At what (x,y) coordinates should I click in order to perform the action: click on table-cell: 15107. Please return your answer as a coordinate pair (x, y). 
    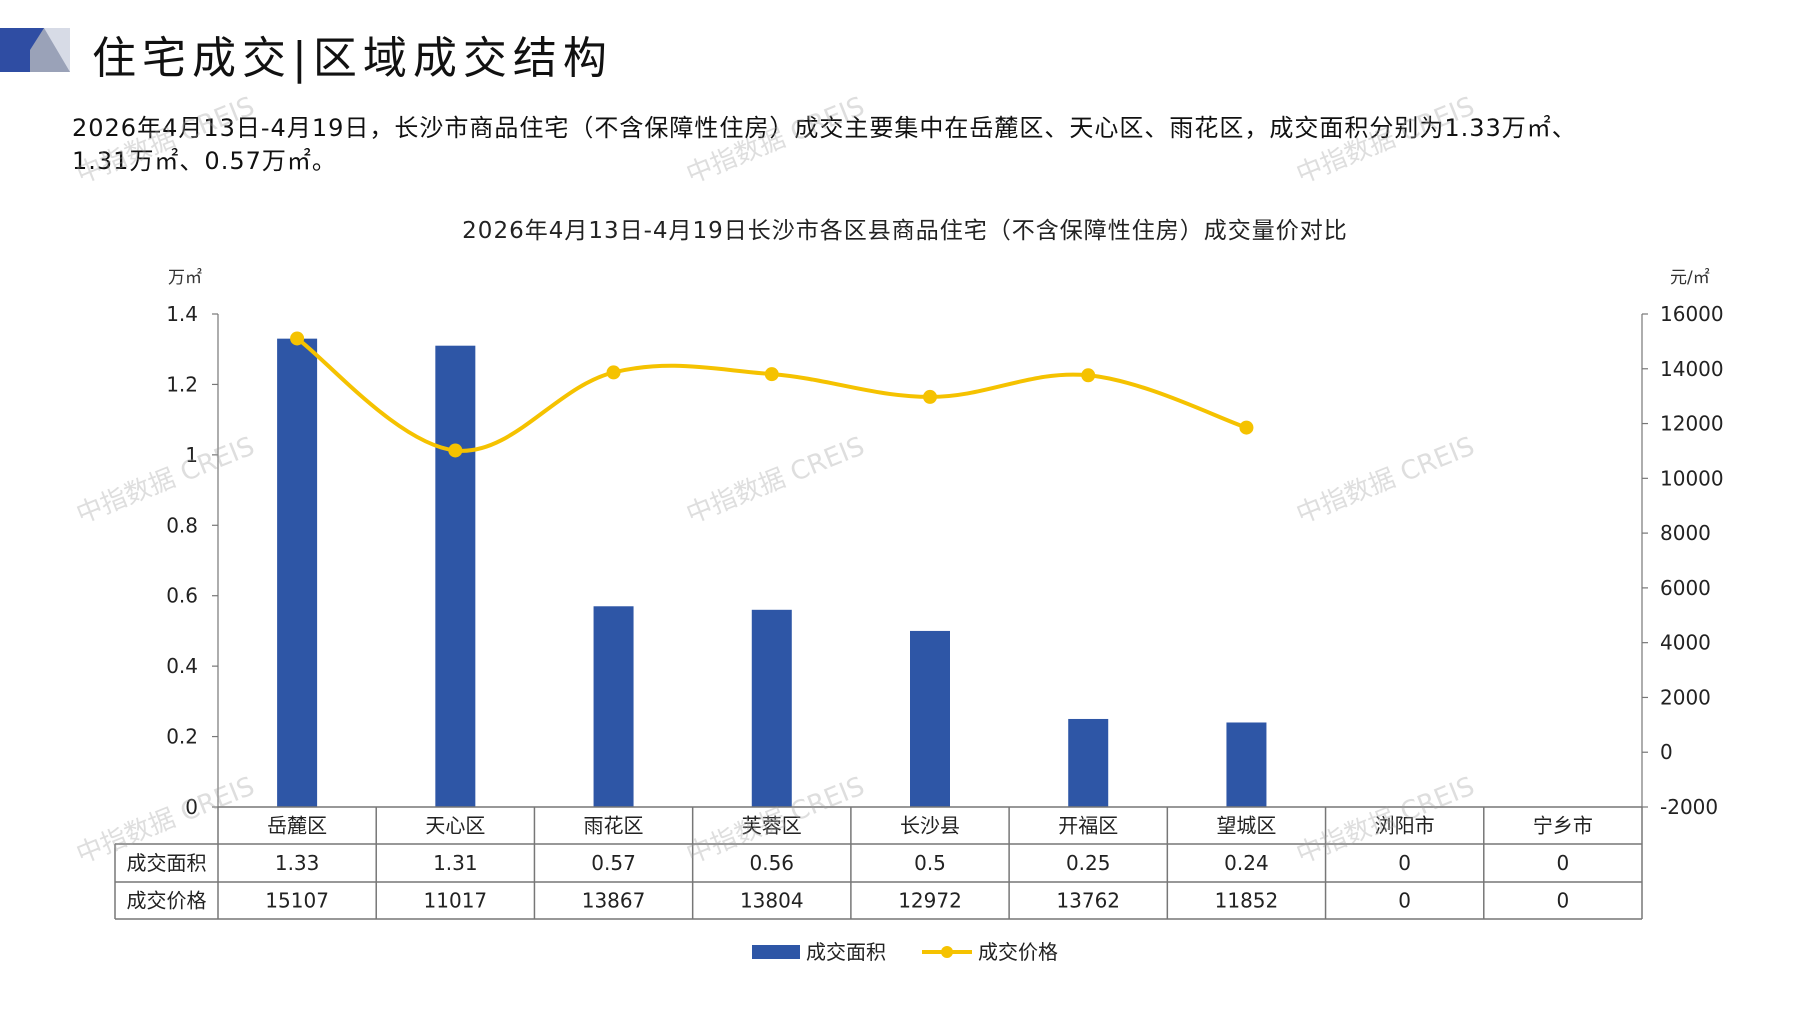
    Looking at the image, I should click on (297, 901).